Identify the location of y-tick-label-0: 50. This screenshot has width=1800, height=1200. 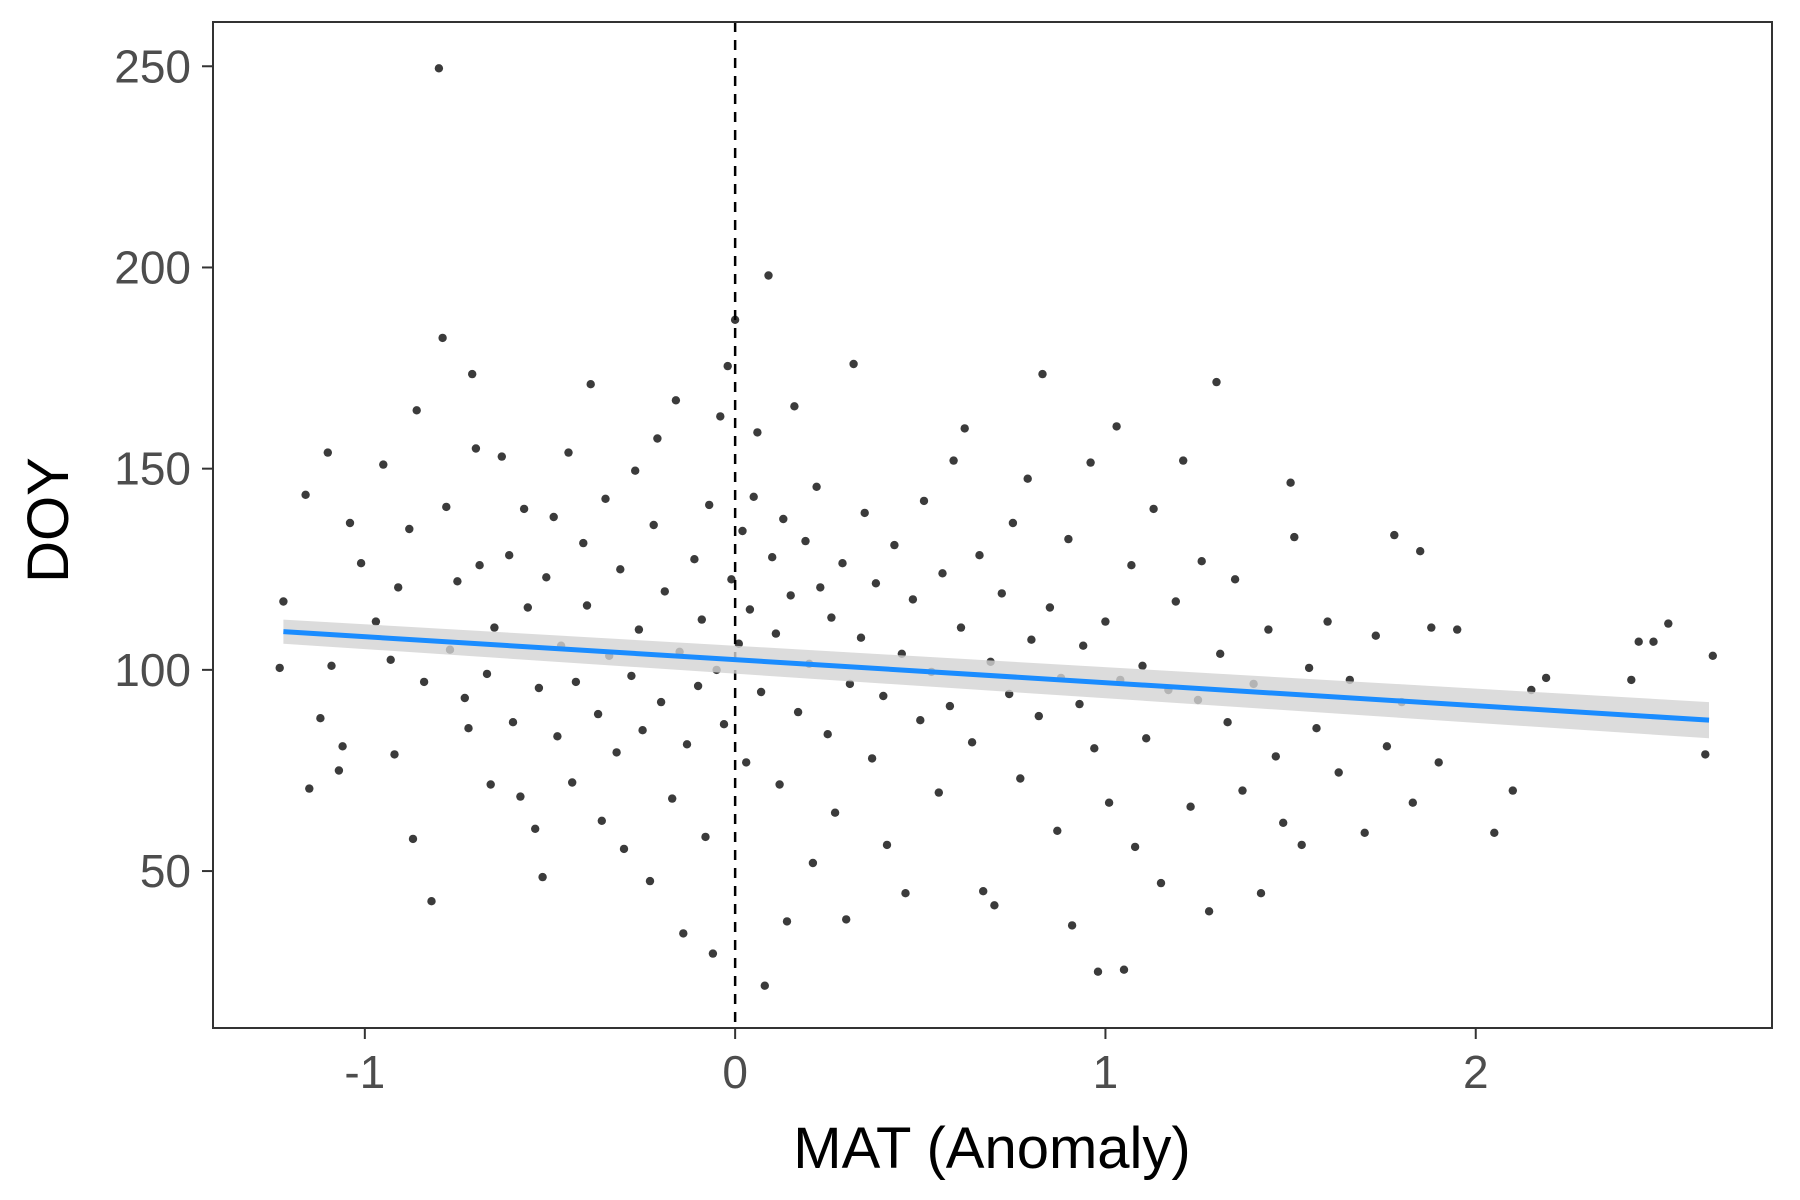
(165, 871).